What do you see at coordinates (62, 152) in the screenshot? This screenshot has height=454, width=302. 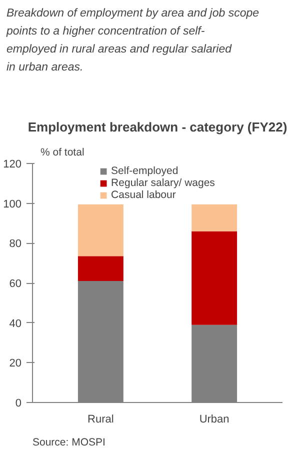 I see `y-axis-title: % of total` at bounding box center [62, 152].